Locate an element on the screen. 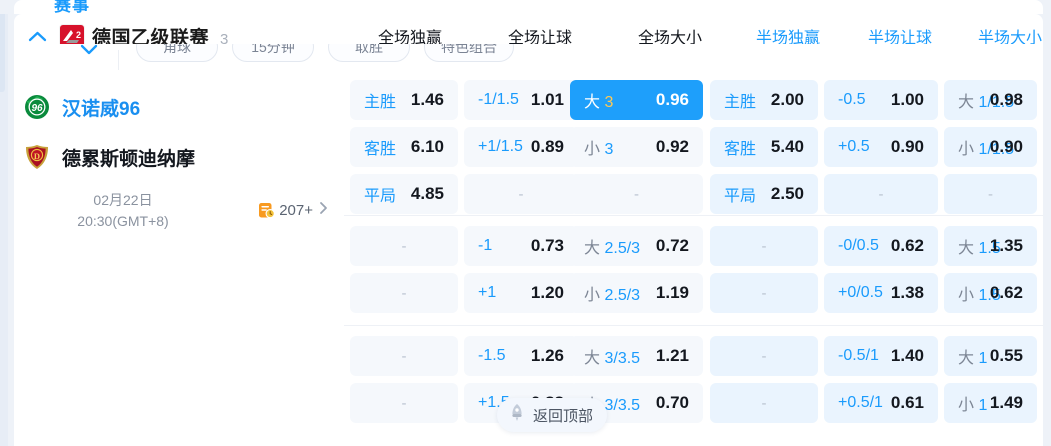 This screenshot has height=446, width=1051. odds-cell-half-over: 大 1/1.5 0.98 is located at coordinates (990, 100).